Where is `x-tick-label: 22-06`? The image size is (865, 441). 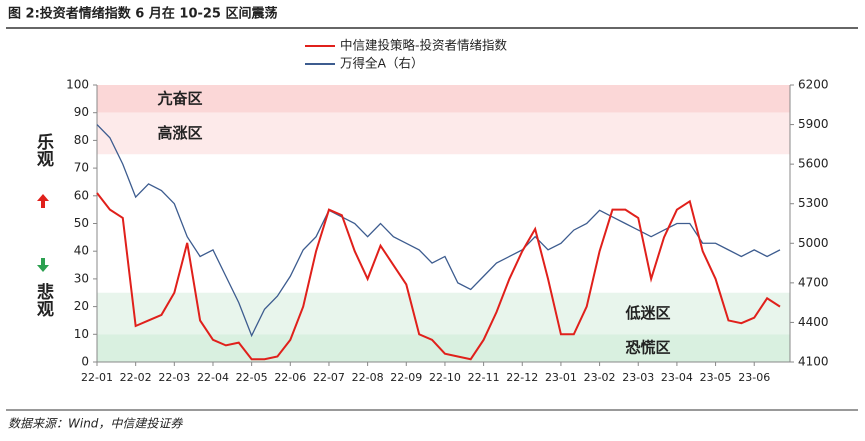 x-tick-label: 22-06 is located at coordinates (290, 377).